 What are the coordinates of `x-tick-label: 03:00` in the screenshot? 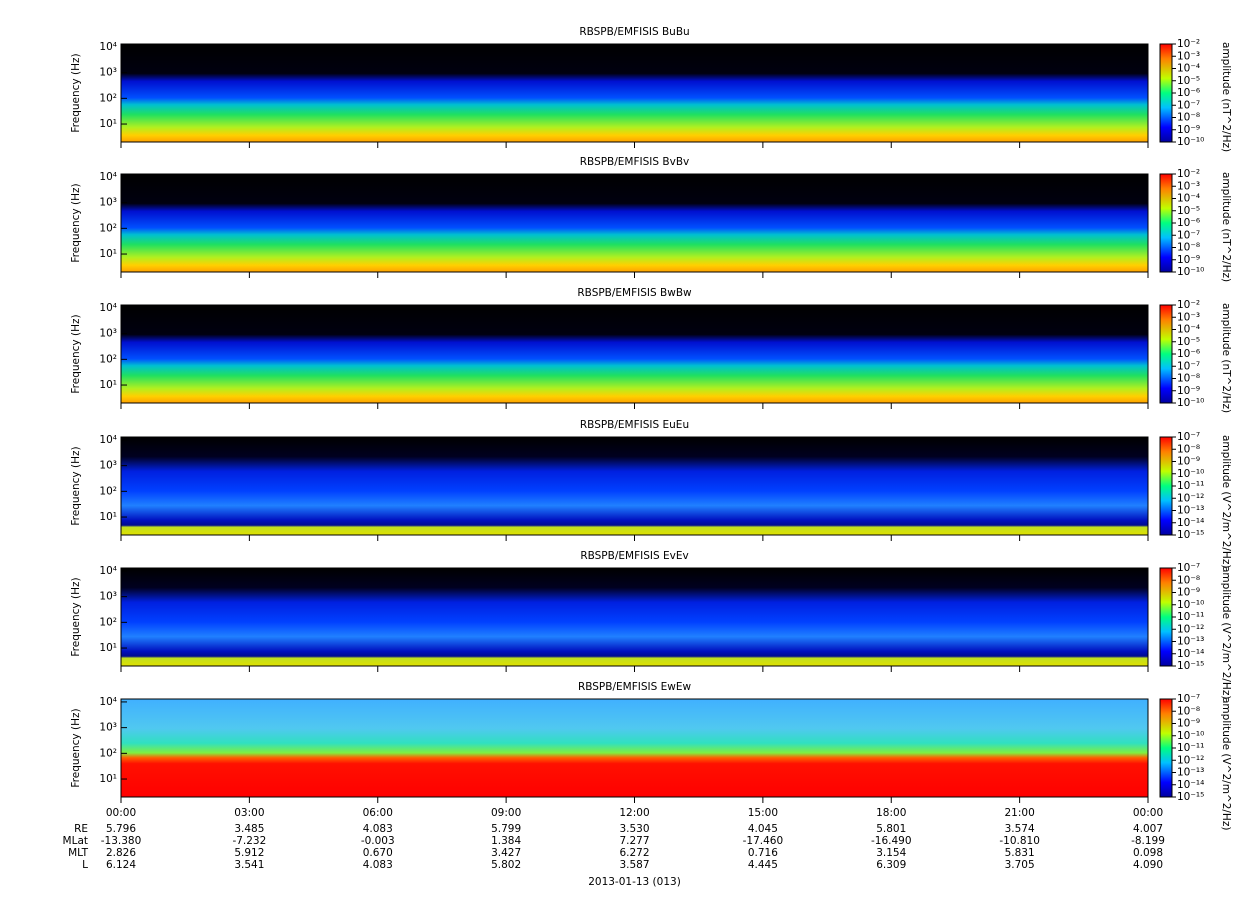 It's located at (249, 813).